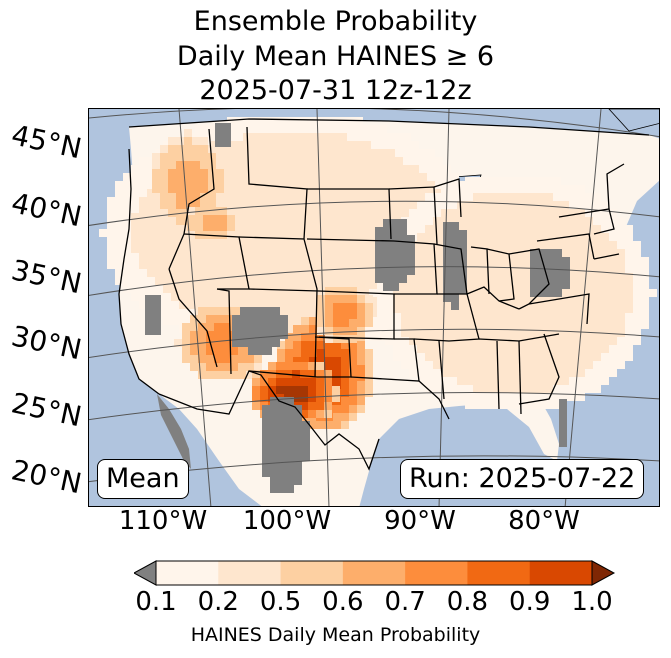 This screenshot has width=671, height=658. I want to click on colorbar-tick-label: 0.5, so click(280, 602).